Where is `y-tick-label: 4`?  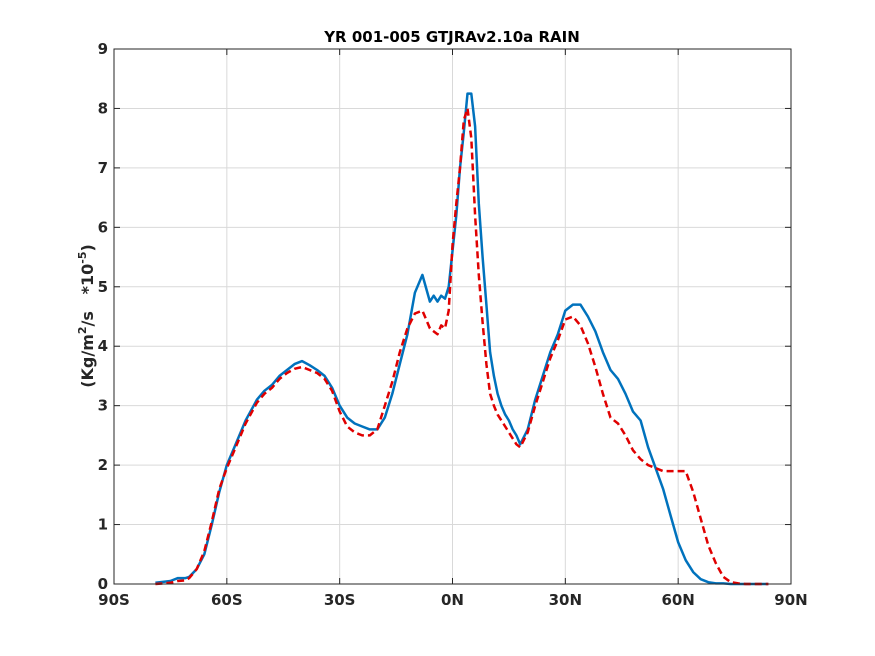 y-tick-label: 4 is located at coordinates (103, 346).